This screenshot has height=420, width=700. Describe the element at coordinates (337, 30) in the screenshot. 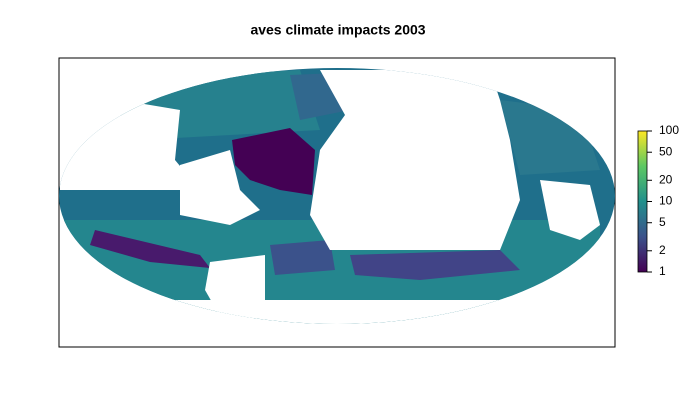

I see `map-title: aves climate impacts 2003` at that location.